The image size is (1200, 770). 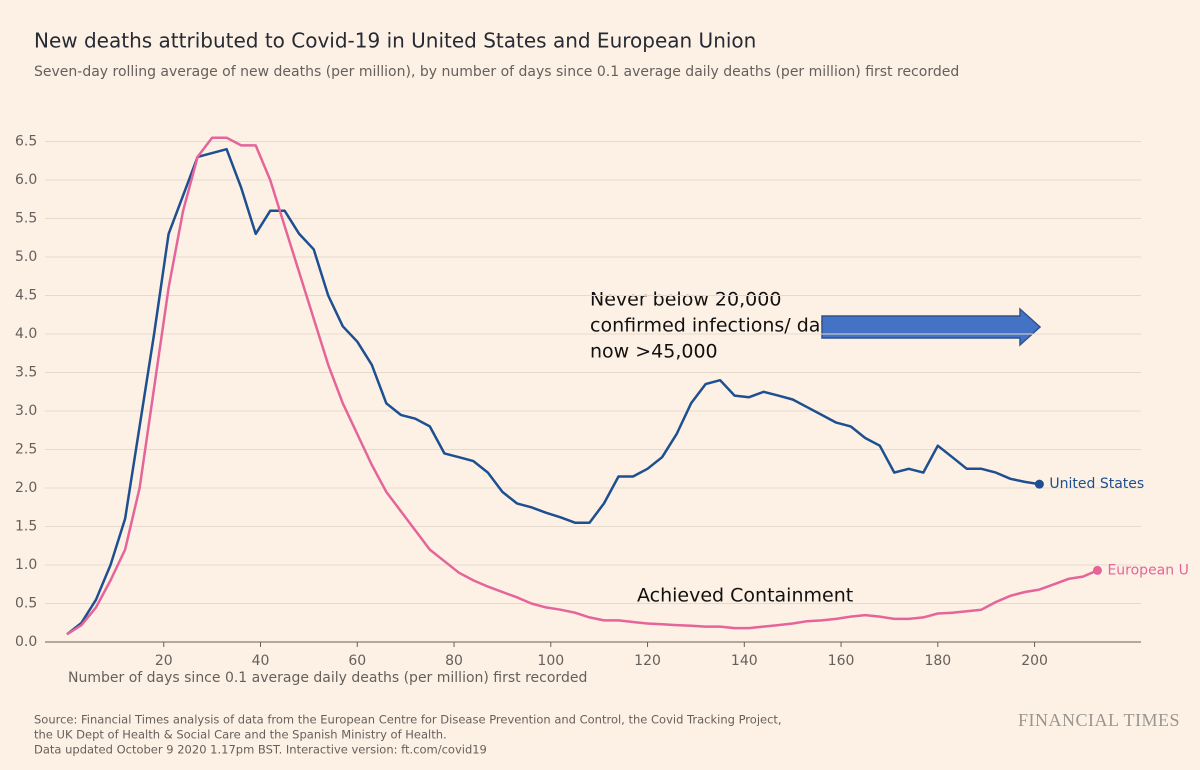 What do you see at coordinates (1096, 484) in the screenshot?
I see `series-label: United States` at bounding box center [1096, 484].